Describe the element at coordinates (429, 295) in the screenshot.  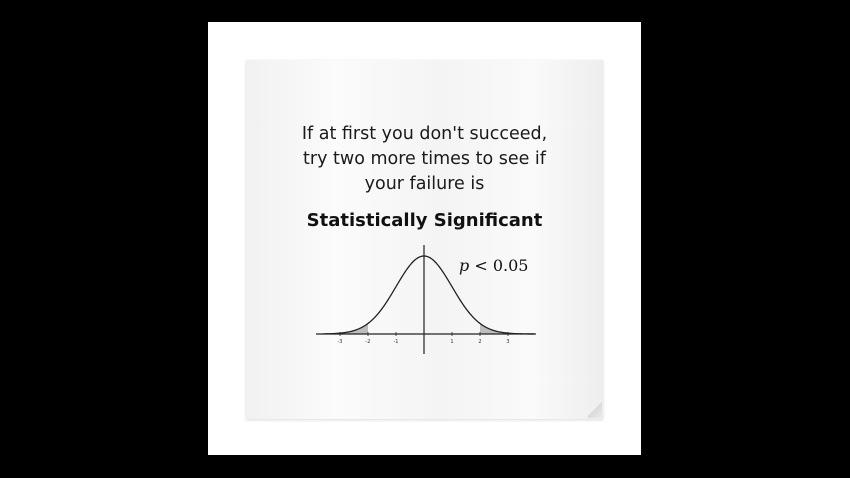
I see `bell-curve` at that location.